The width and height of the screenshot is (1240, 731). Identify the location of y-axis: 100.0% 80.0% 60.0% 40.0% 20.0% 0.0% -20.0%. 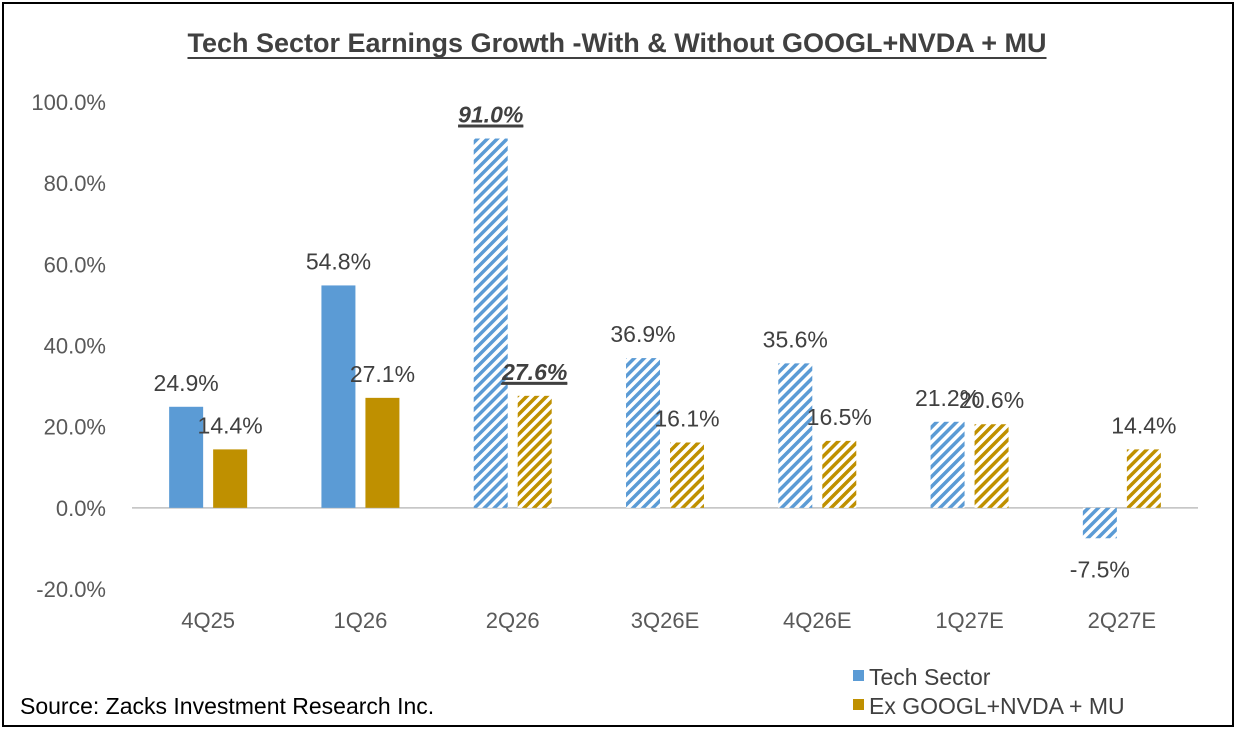
(68, 346).